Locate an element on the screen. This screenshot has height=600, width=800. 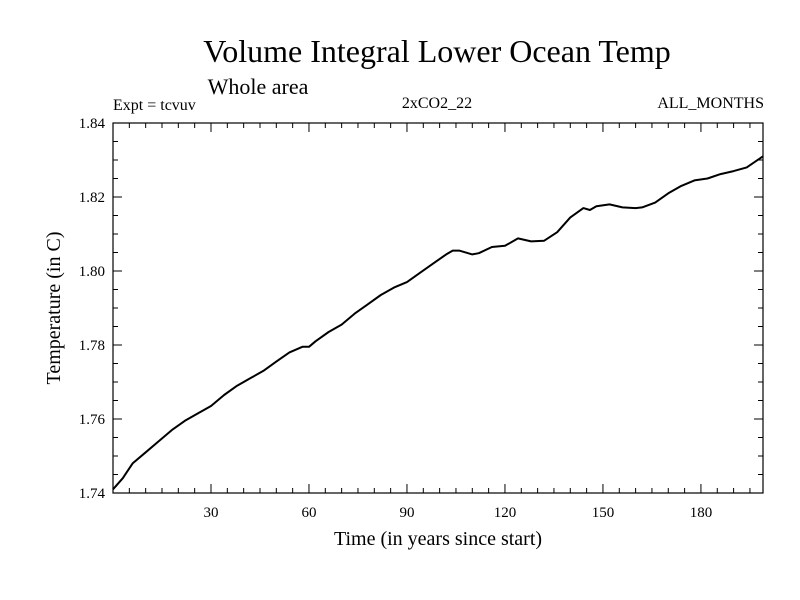
expt-label: Expt = tcvuv is located at coordinates (154, 105).